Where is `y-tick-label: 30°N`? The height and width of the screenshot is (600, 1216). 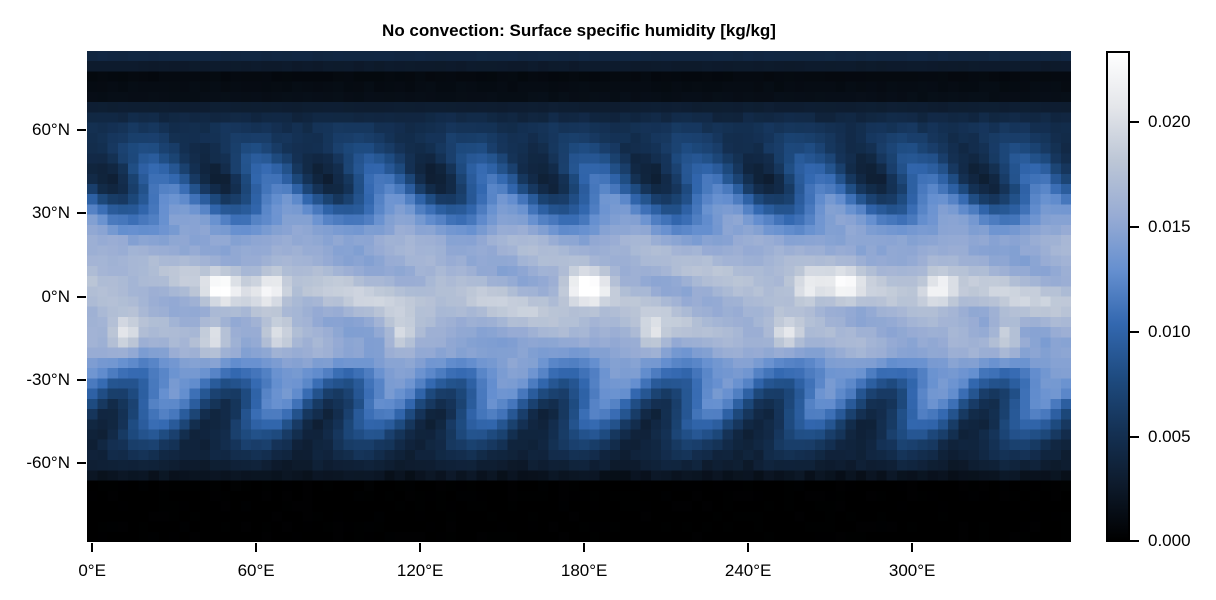 y-tick-label: 30°N is located at coordinates (51, 213).